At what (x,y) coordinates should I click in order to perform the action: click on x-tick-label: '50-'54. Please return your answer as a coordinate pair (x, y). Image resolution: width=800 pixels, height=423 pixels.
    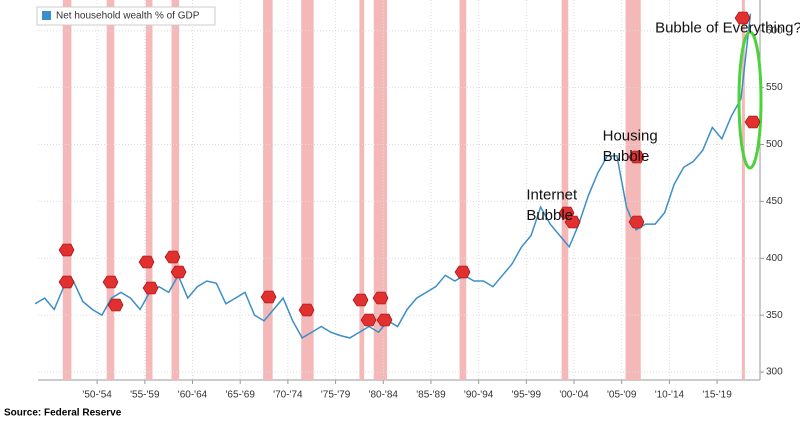
    Looking at the image, I should click on (97, 395).